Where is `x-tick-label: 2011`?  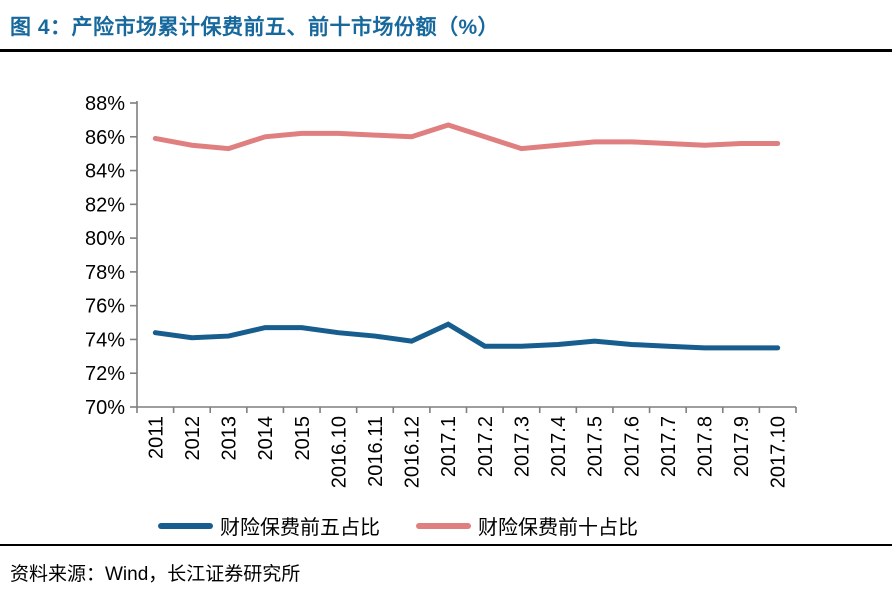
x-tick-label: 2011 is located at coordinates (156, 437).